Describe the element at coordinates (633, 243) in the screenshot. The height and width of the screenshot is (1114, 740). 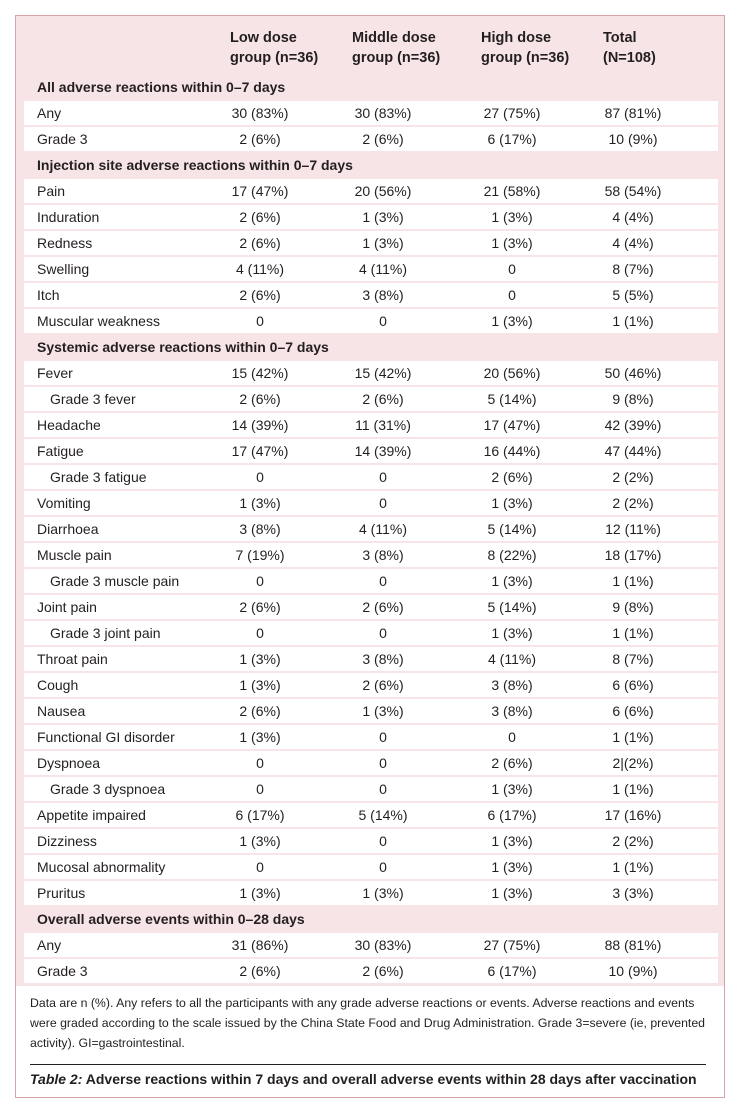
I see `cell-value: 4 (4%)` at that location.